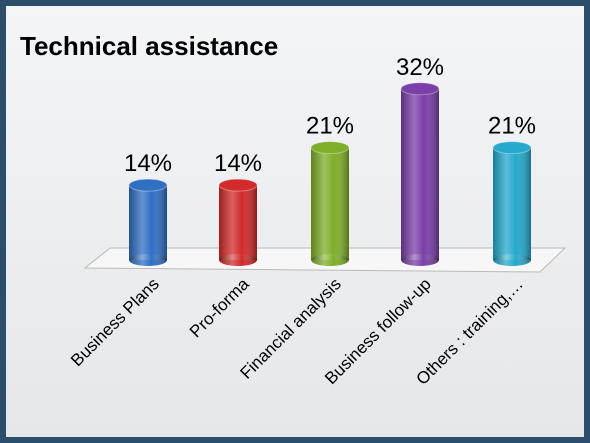 This screenshot has height=443, width=590. I want to click on chart-title: Technical assistance, so click(149, 46).